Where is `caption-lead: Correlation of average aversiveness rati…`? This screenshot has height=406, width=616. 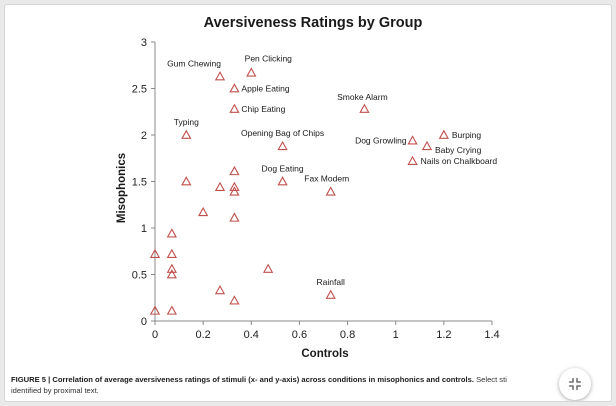 caption-lead: Correlation of average aversiveness rati… is located at coordinates (263, 379).